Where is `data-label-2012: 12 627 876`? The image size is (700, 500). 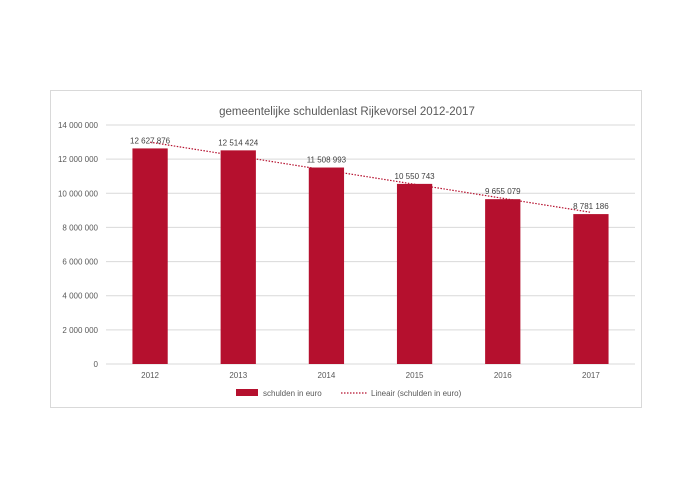 data-label-2012: 12 627 876 is located at coordinates (150, 140).